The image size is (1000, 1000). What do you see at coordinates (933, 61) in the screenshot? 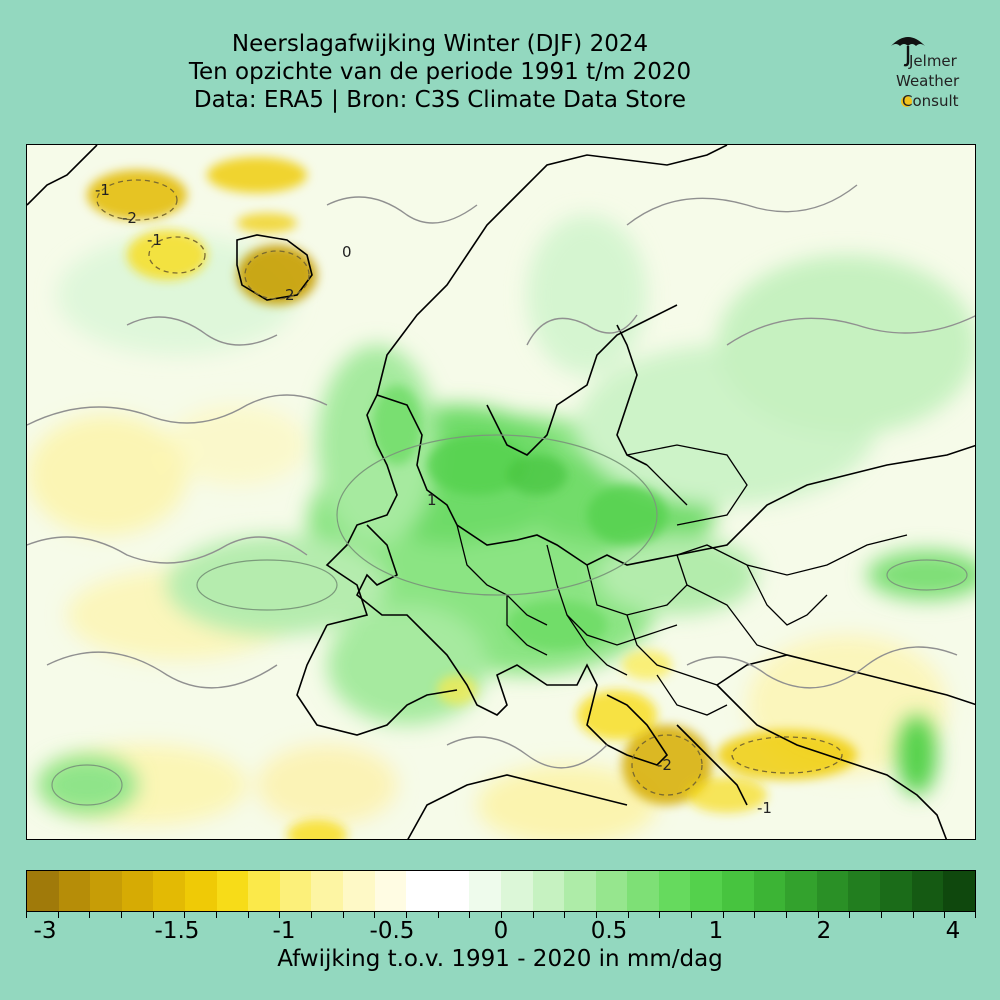
I see `logo-text-1: Jelmer` at bounding box center [933, 61].